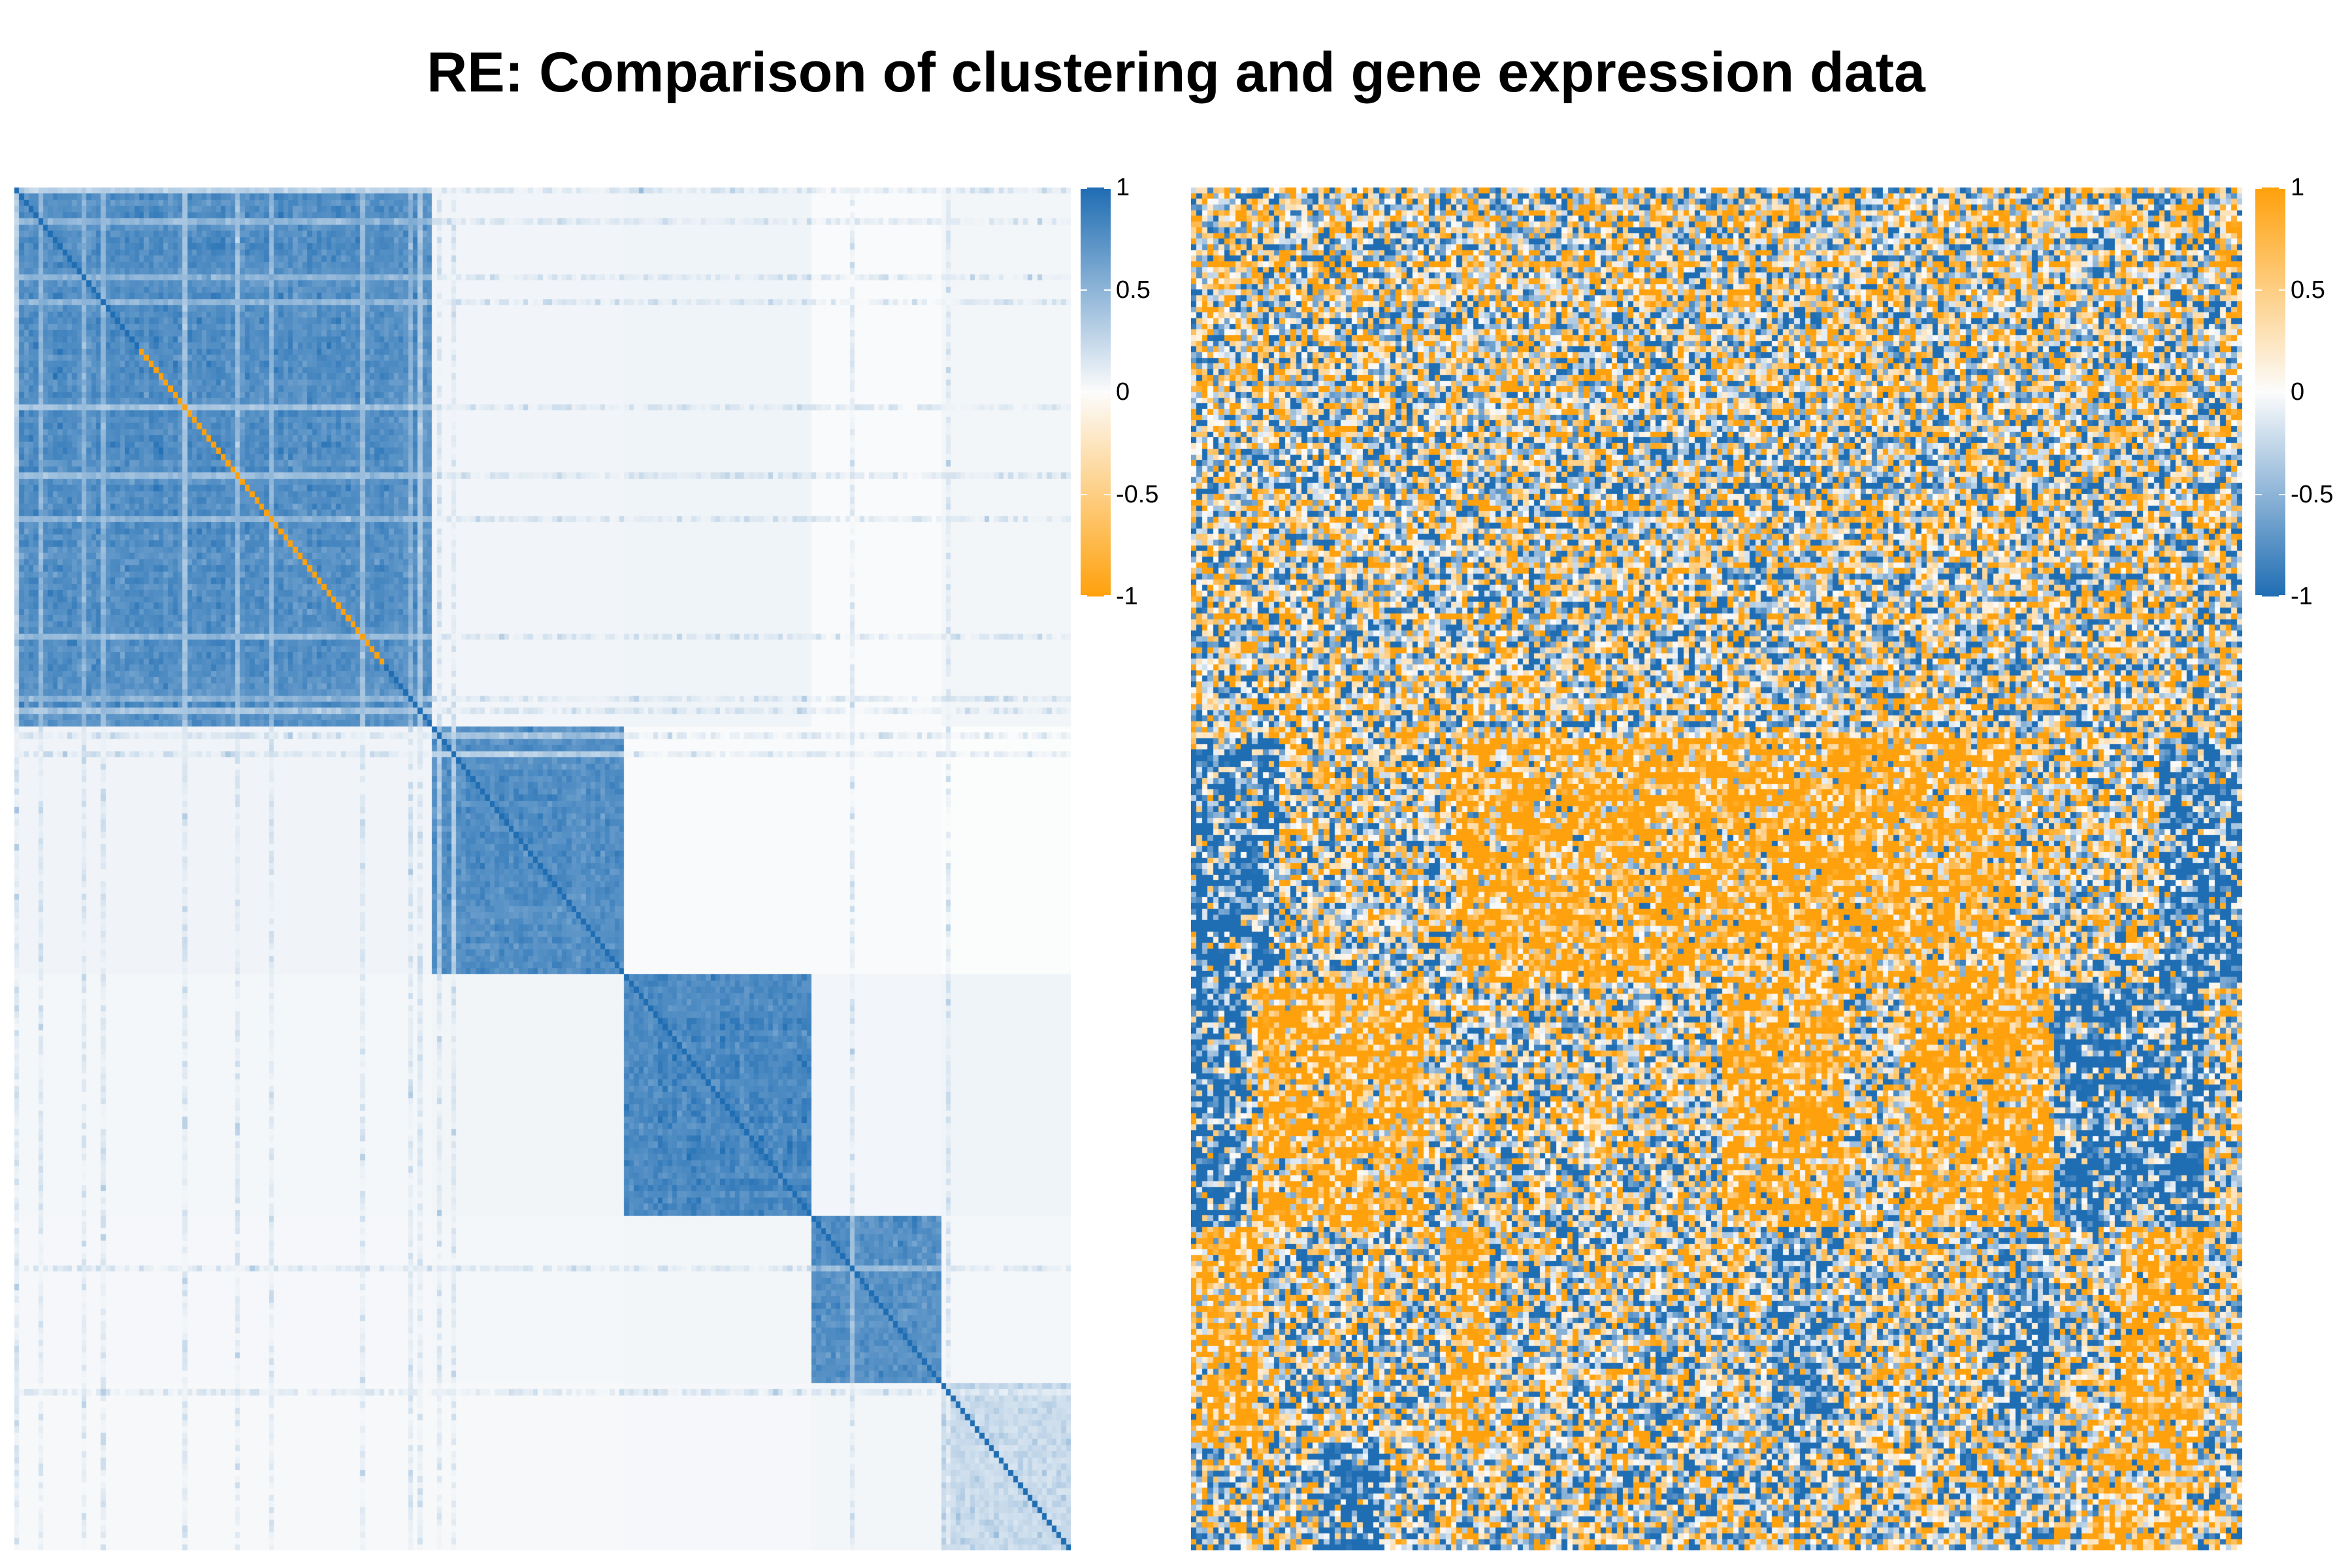 The width and height of the screenshot is (2352, 1568). What do you see at coordinates (2298, 392) in the screenshot?
I see `right-colorbar-tick-label: 0` at bounding box center [2298, 392].